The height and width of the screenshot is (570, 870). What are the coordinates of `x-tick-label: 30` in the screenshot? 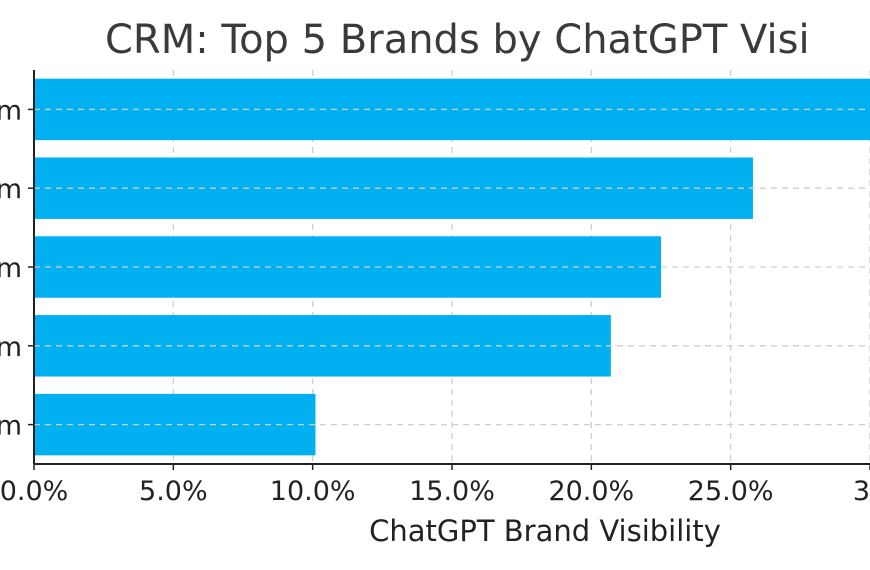 It's located at (861, 491).